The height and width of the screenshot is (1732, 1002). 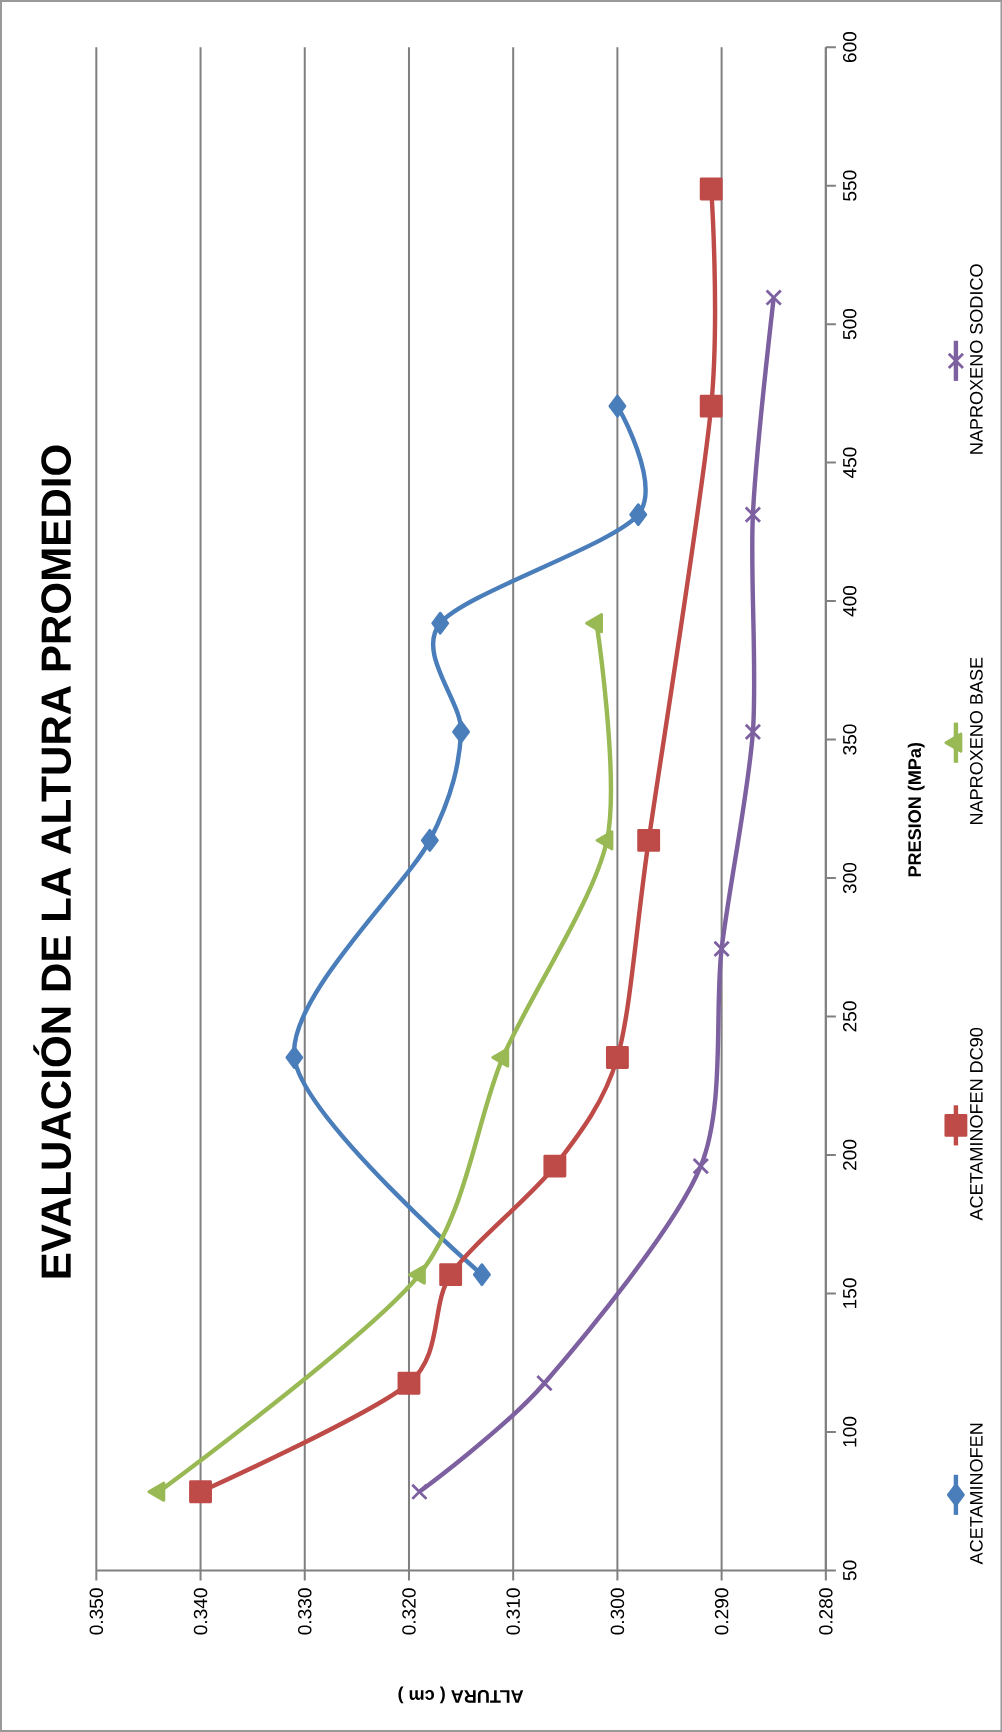 What do you see at coordinates (849, 601) in the screenshot?
I see `y-tick-label: 400` at bounding box center [849, 601].